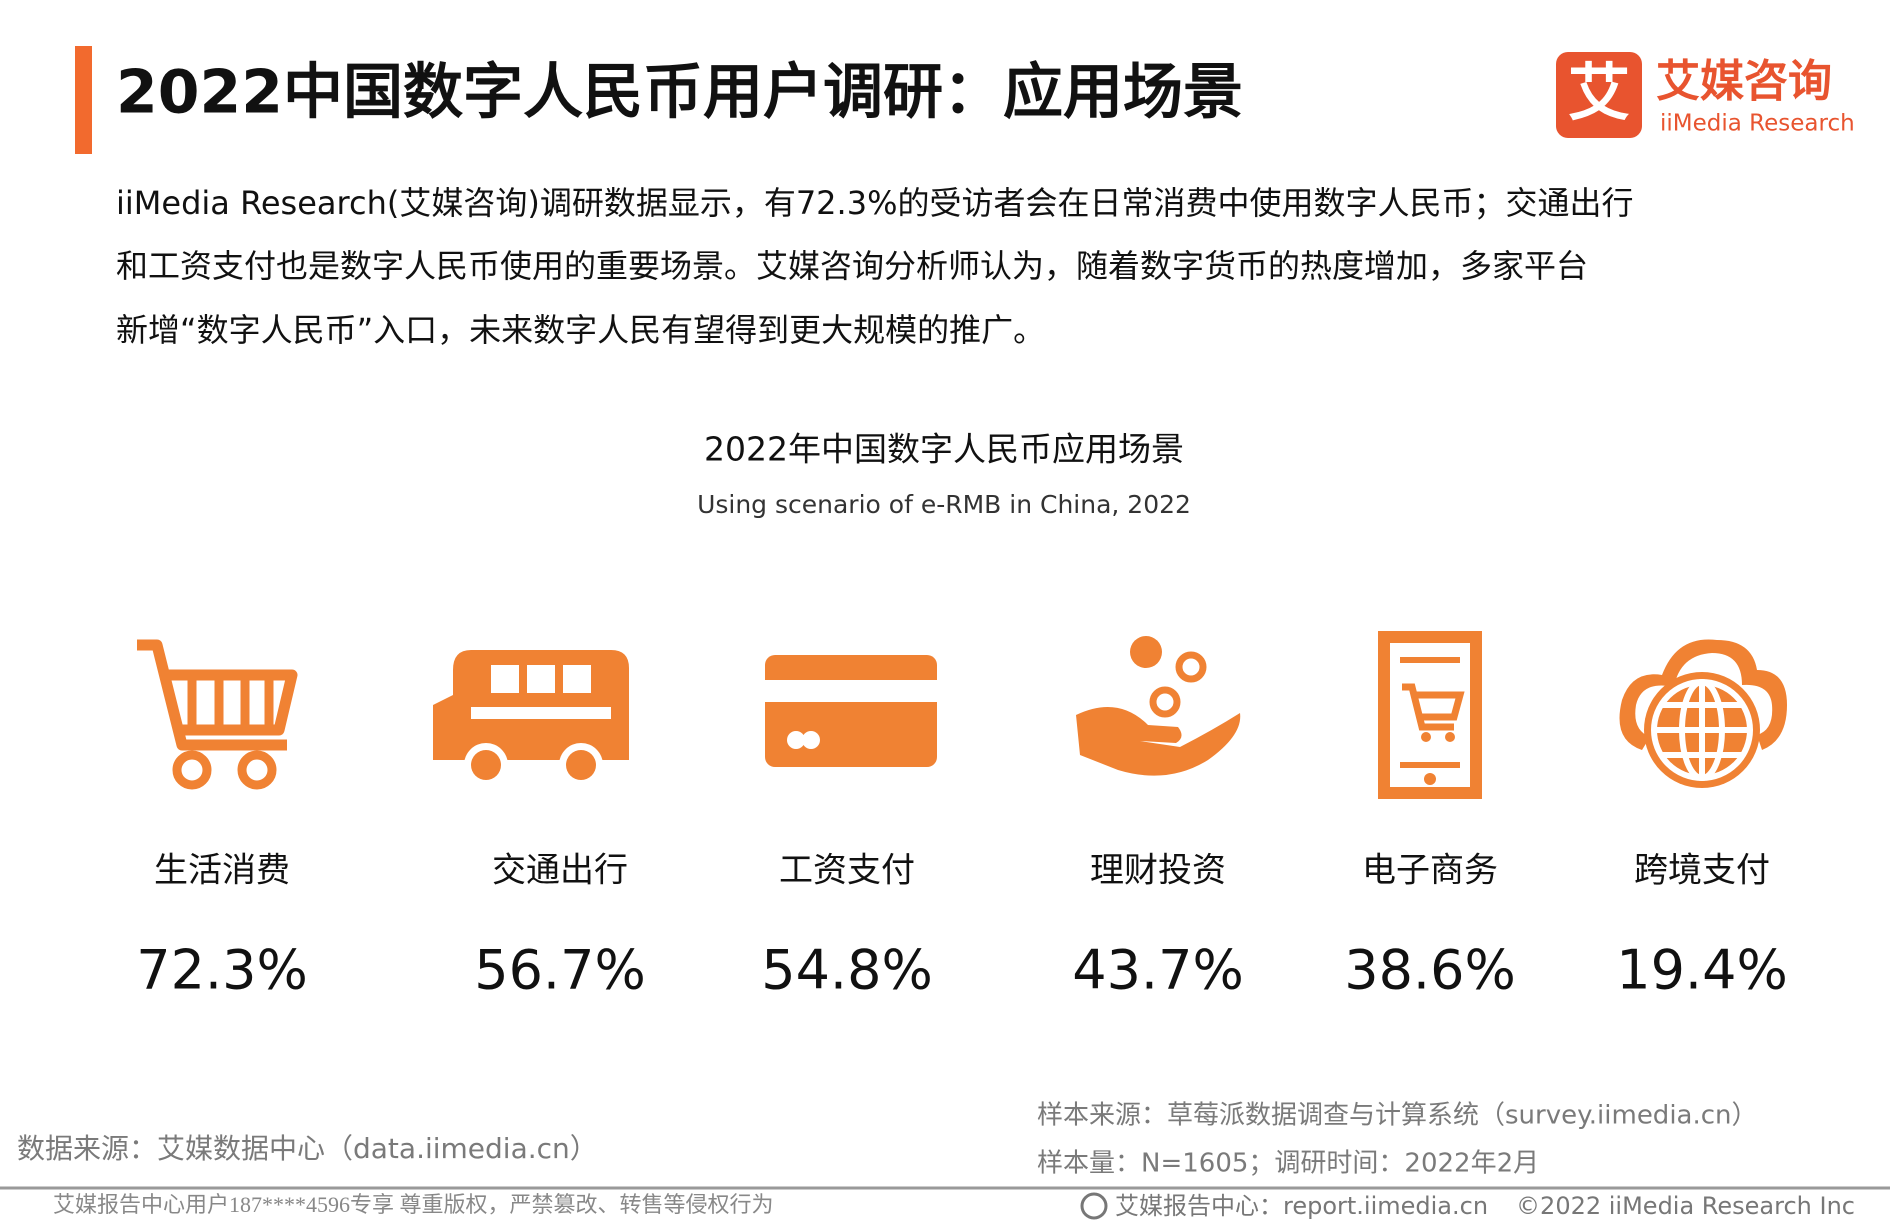 This screenshot has height=1228, width=1890. I want to click on logo-en: iiMedia Research, so click(1757, 124).